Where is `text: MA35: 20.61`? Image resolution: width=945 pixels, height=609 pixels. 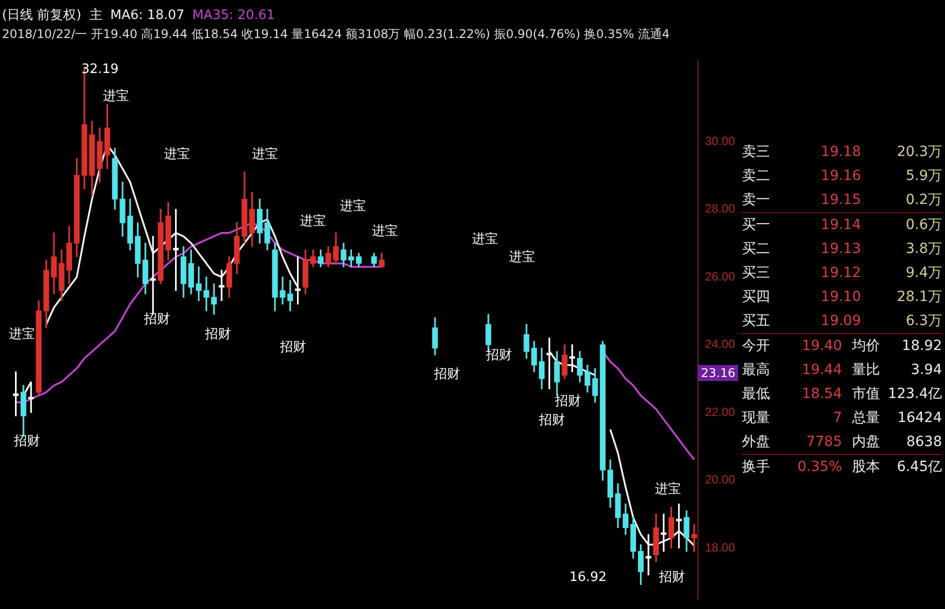
text: MA35: 20.61 is located at coordinates (233, 15).